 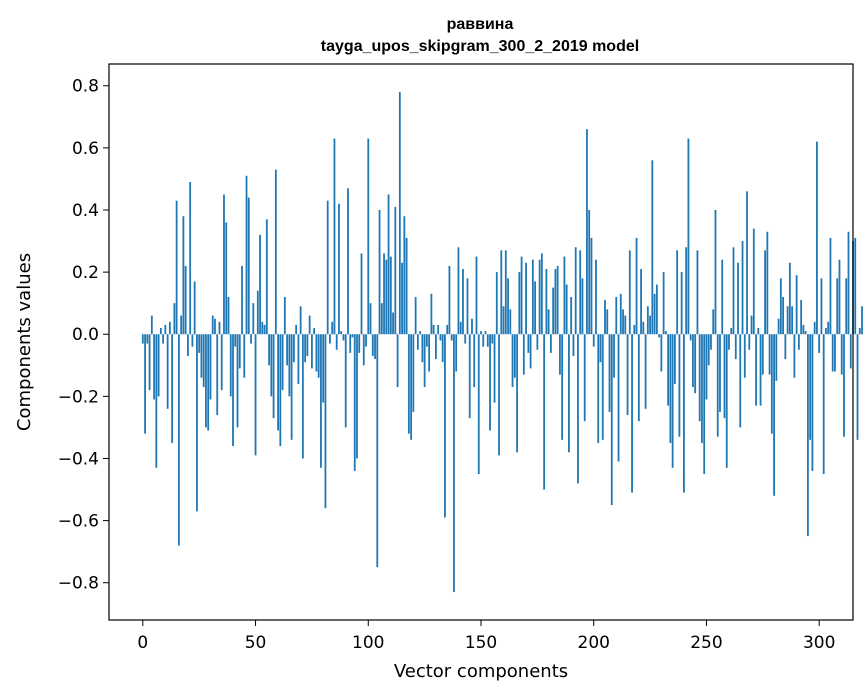 I want to click on x-tick-label: 250, so click(x=706, y=643).